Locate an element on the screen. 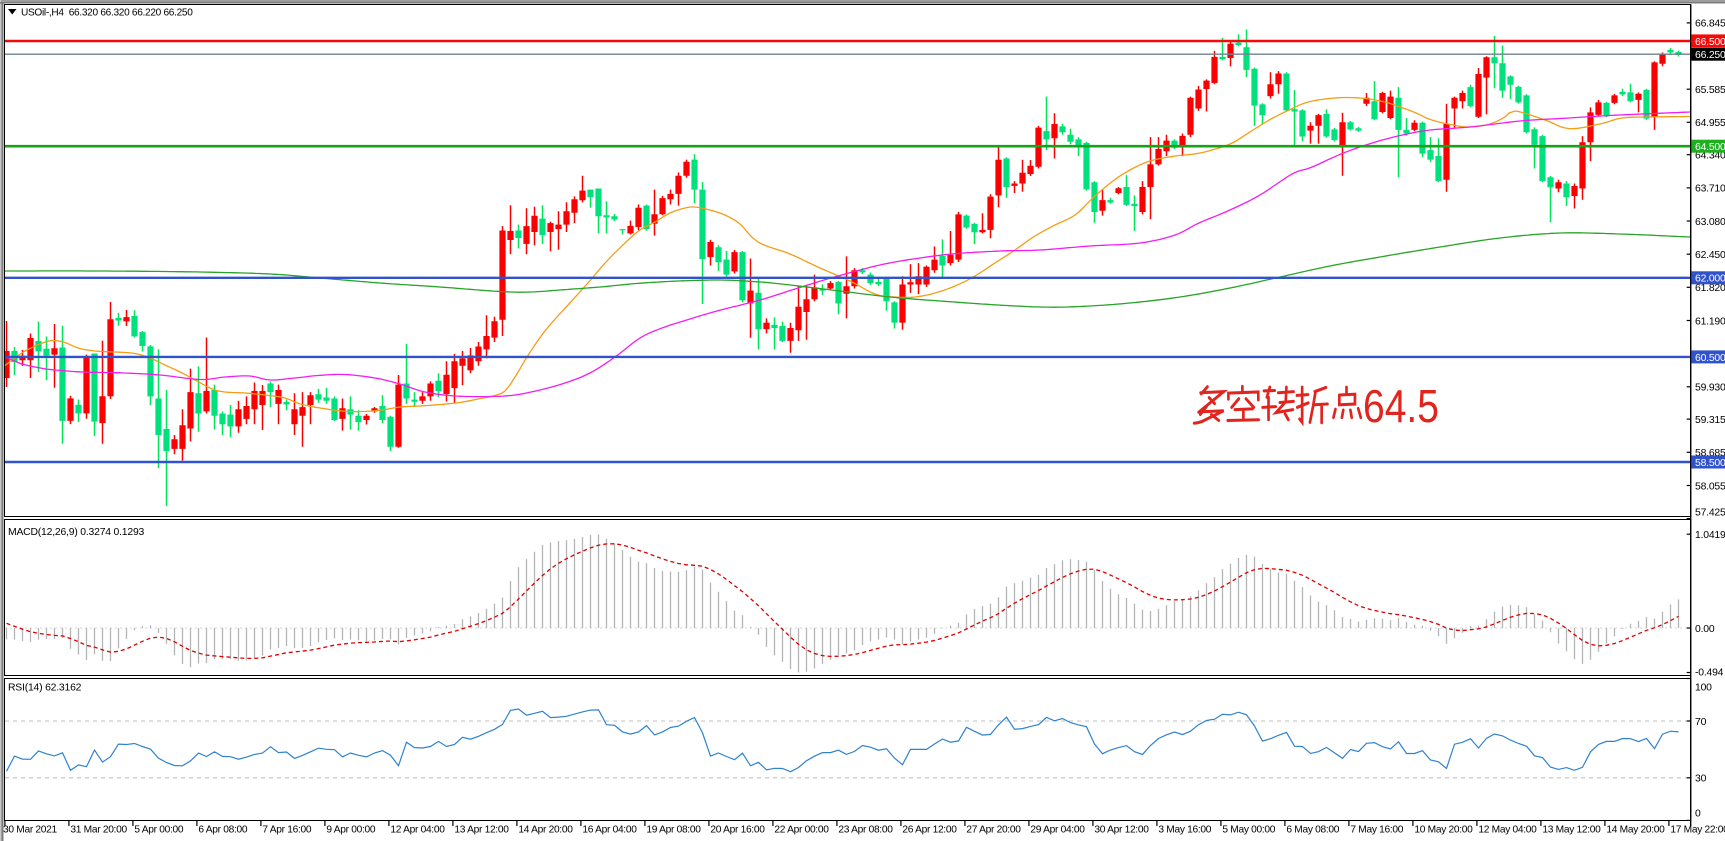 The width and height of the screenshot is (1725, 841). svg-text: 30 Apr 12:00 is located at coordinates (1121, 830).